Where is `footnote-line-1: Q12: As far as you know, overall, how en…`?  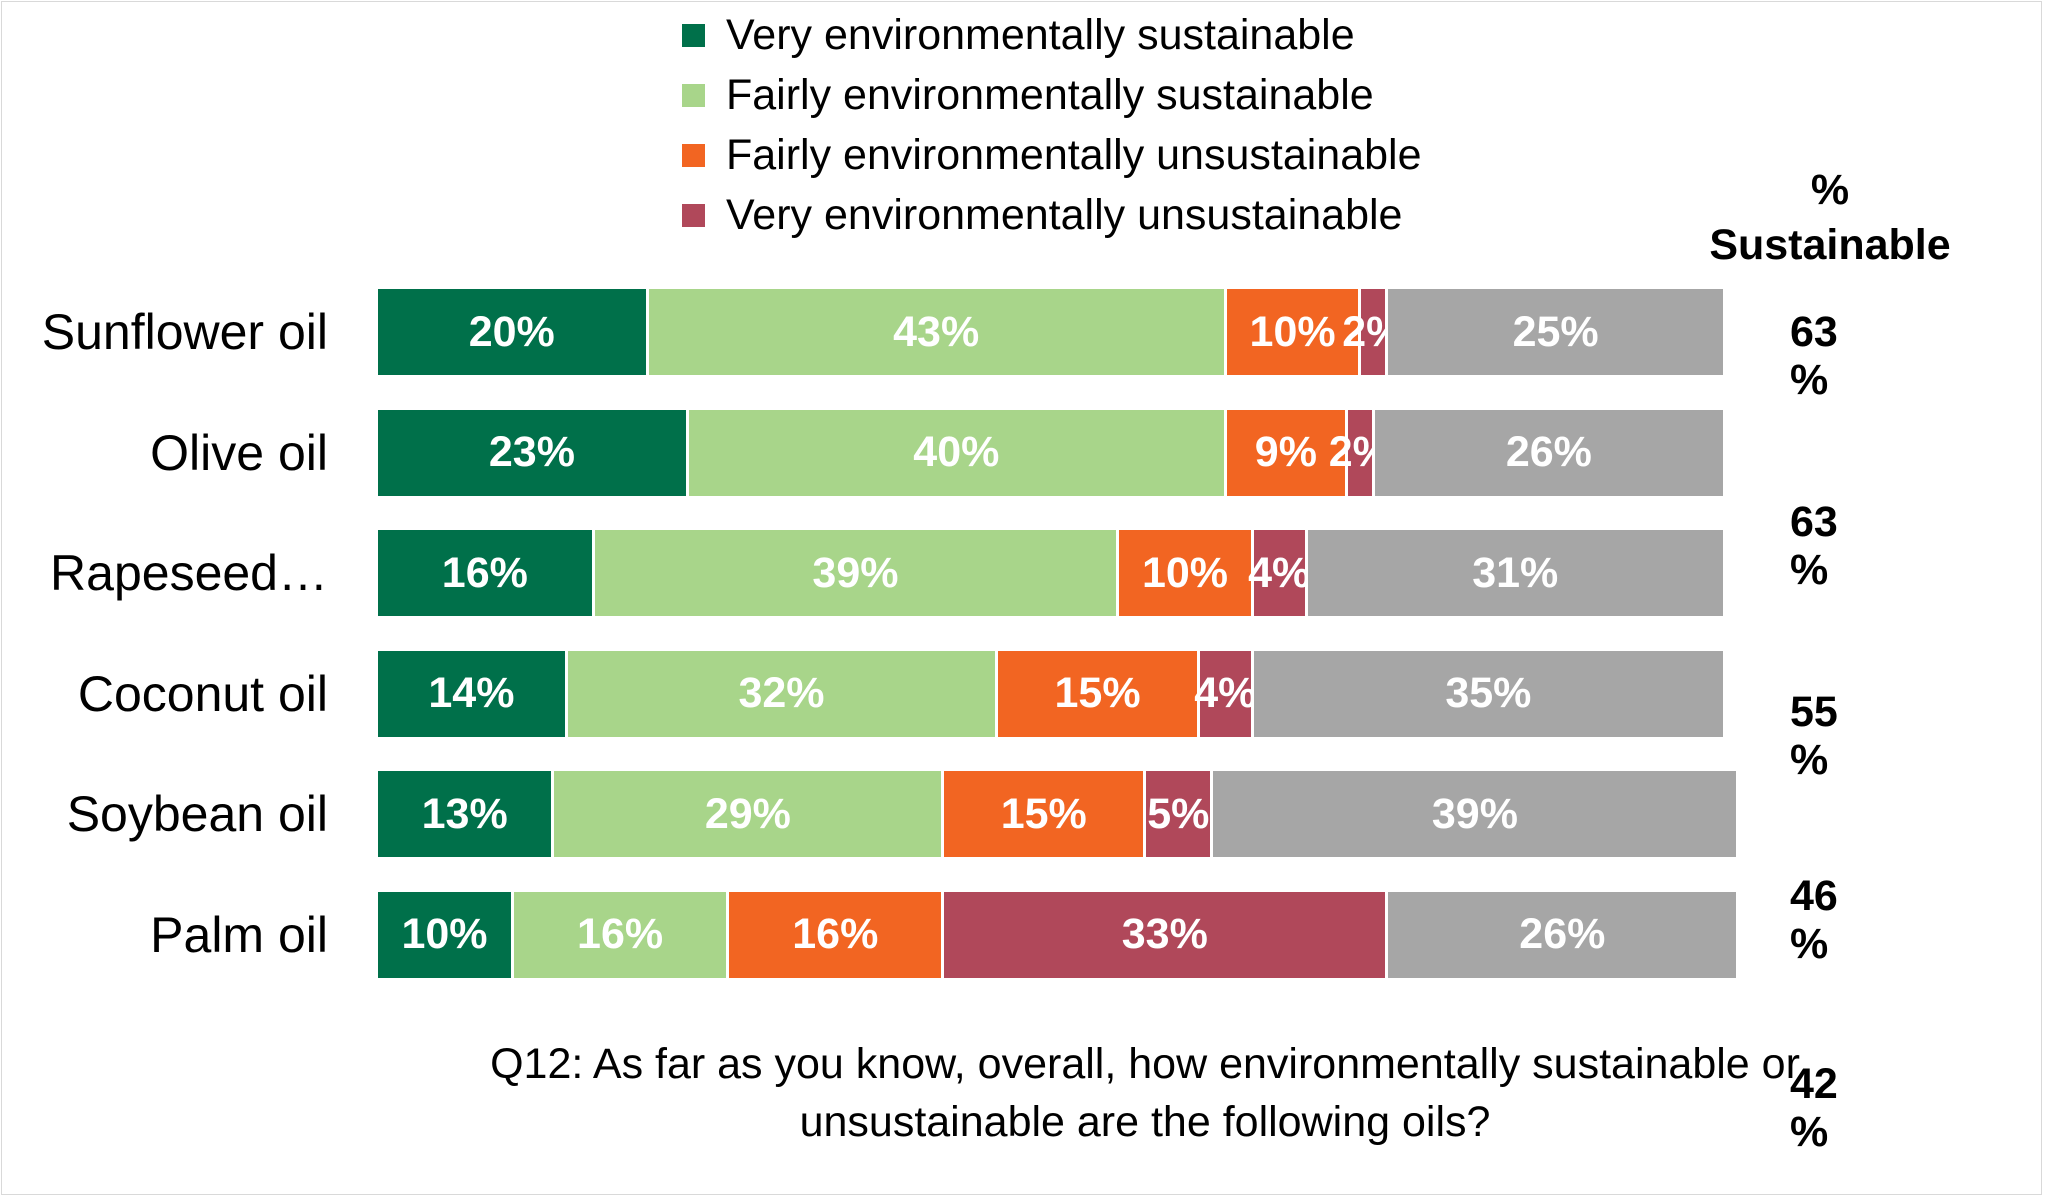 footnote-line-1: Q12: As far as you know, overall, how en… is located at coordinates (1145, 1064).